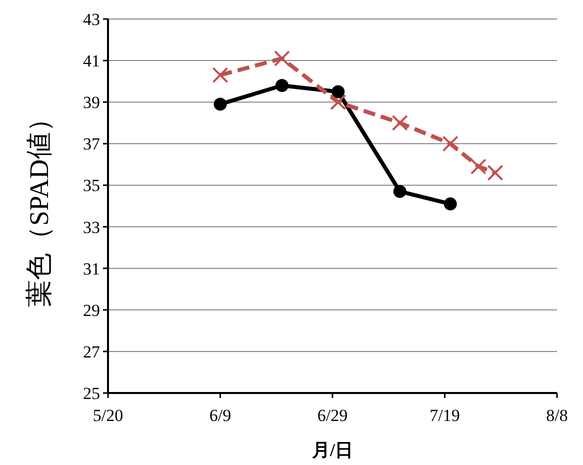  Describe the element at coordinates (91, 268) in the screenshot. I see `y-tick-label: 31` at that location.